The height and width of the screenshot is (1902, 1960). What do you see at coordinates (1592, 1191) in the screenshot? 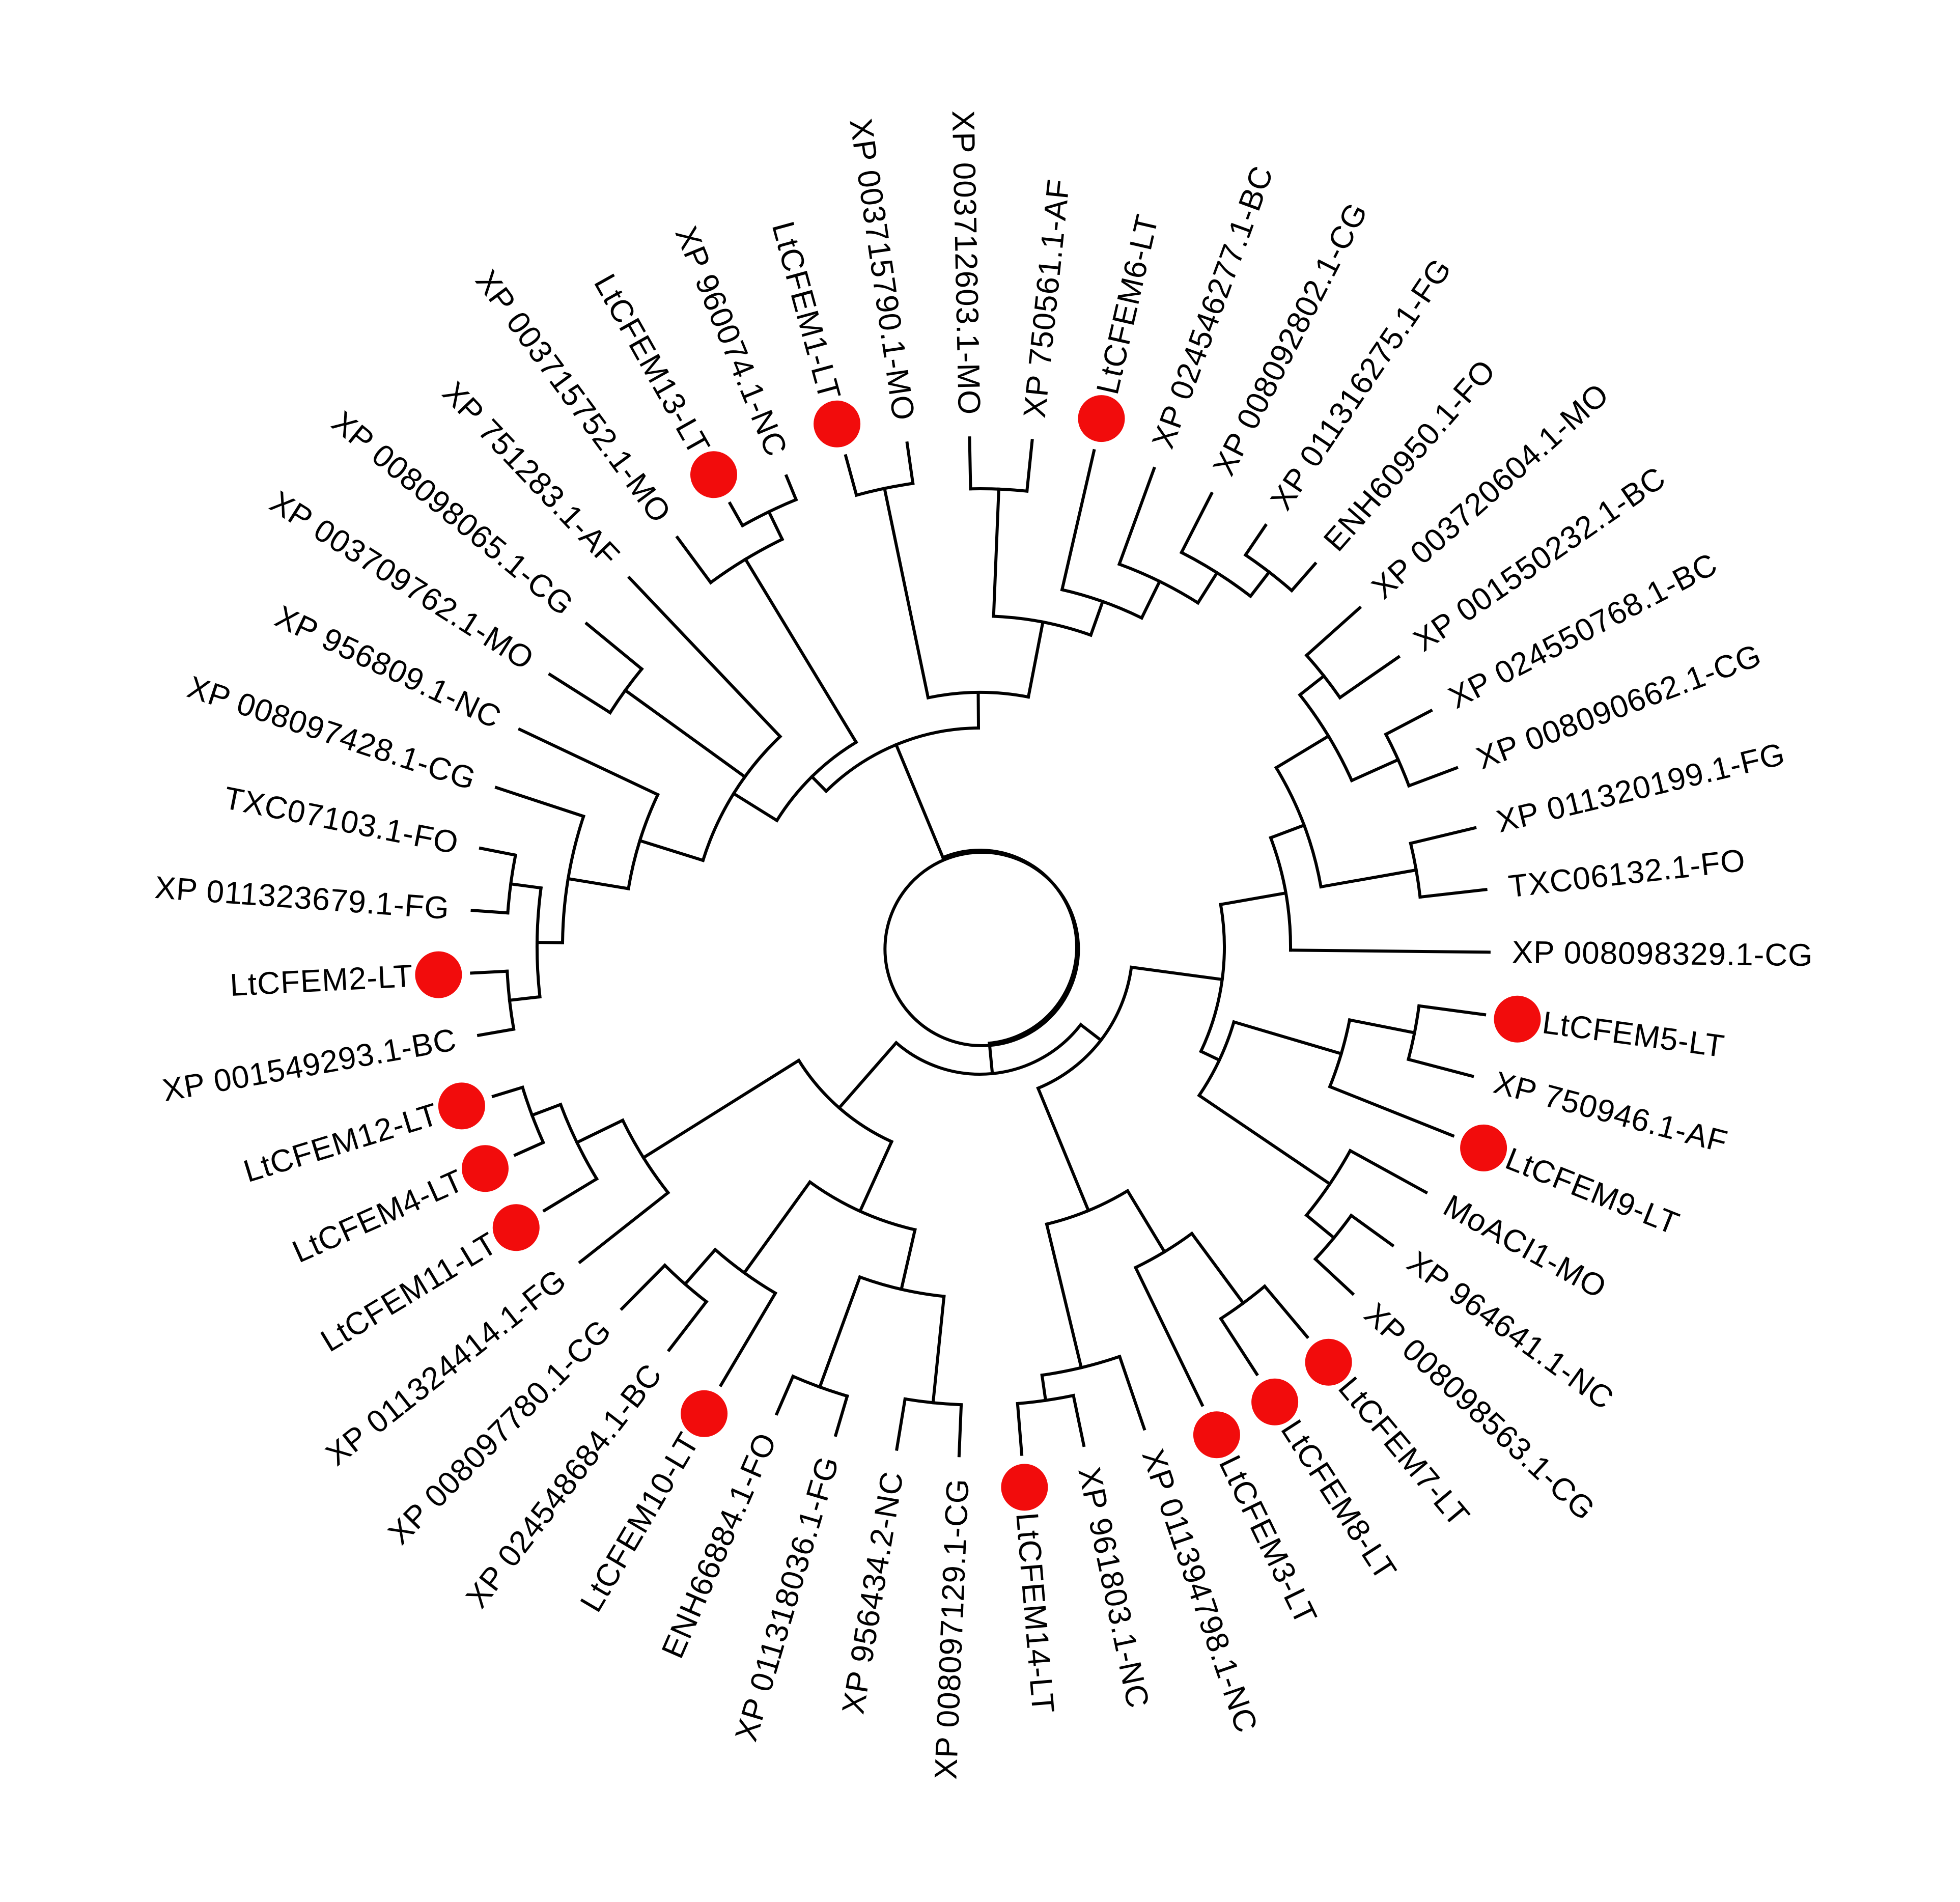
I see `leaf-label: LtCFEM9-LT` at bounding box center [1592, 1191].